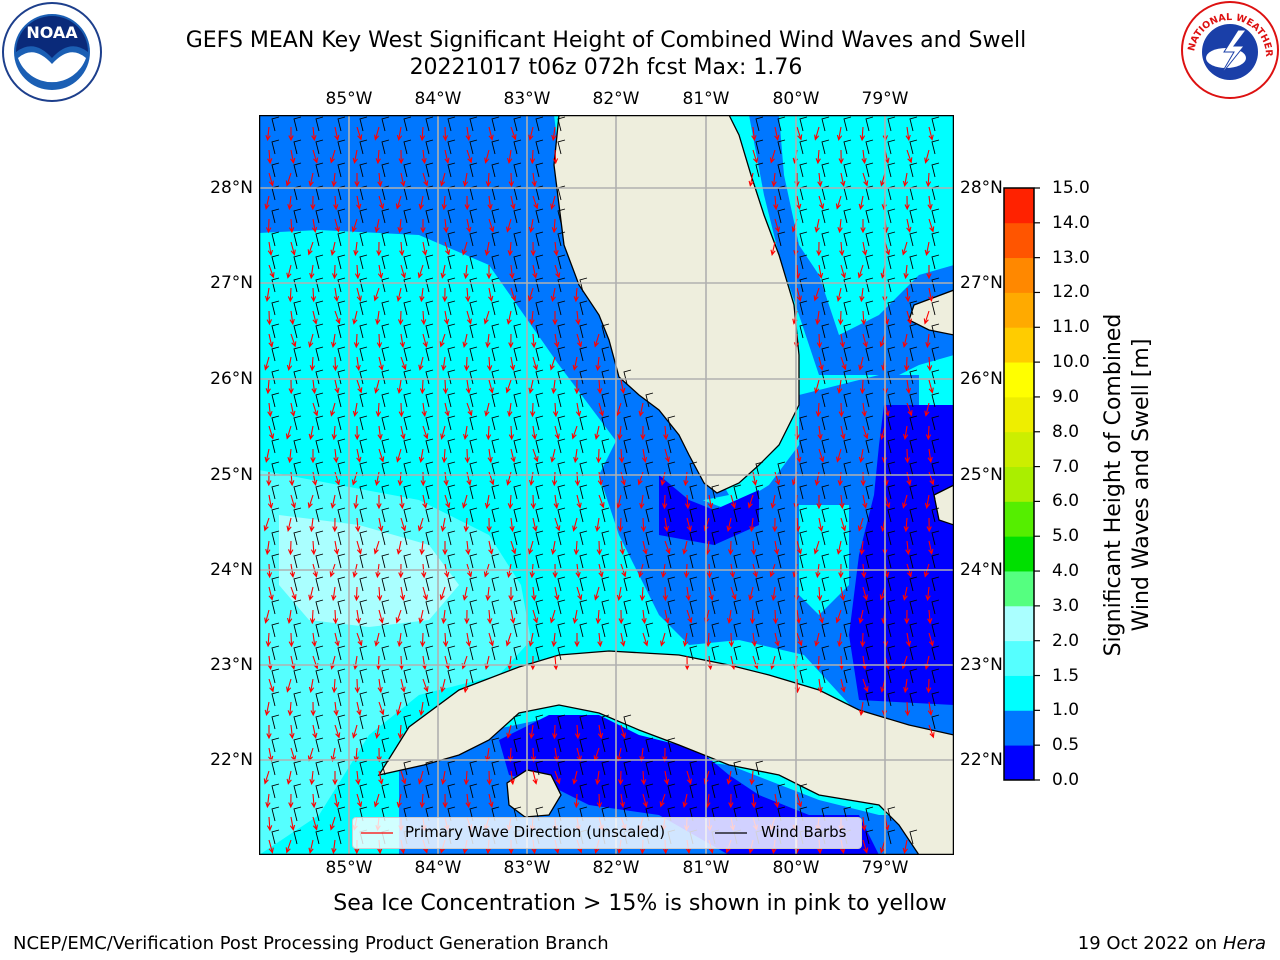 This screenshot has height=960, width=1280. I want to click on isla-juventud-land, so click(534, 793).